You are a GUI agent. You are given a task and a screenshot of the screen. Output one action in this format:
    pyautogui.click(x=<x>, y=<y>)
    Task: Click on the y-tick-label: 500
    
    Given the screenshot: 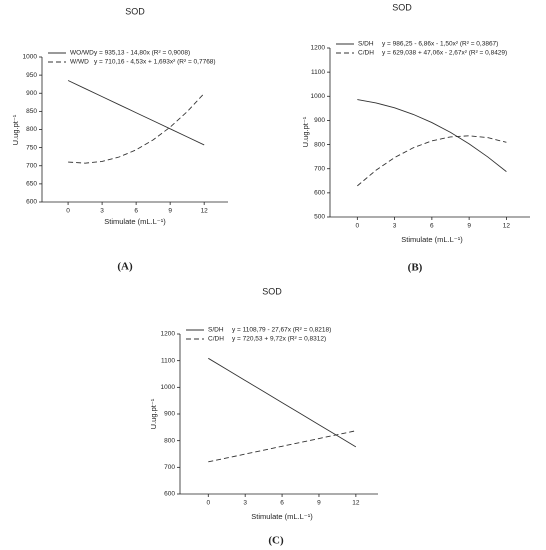 What is the action you would take?
    pyautogui.click(x=319, y=217)
    